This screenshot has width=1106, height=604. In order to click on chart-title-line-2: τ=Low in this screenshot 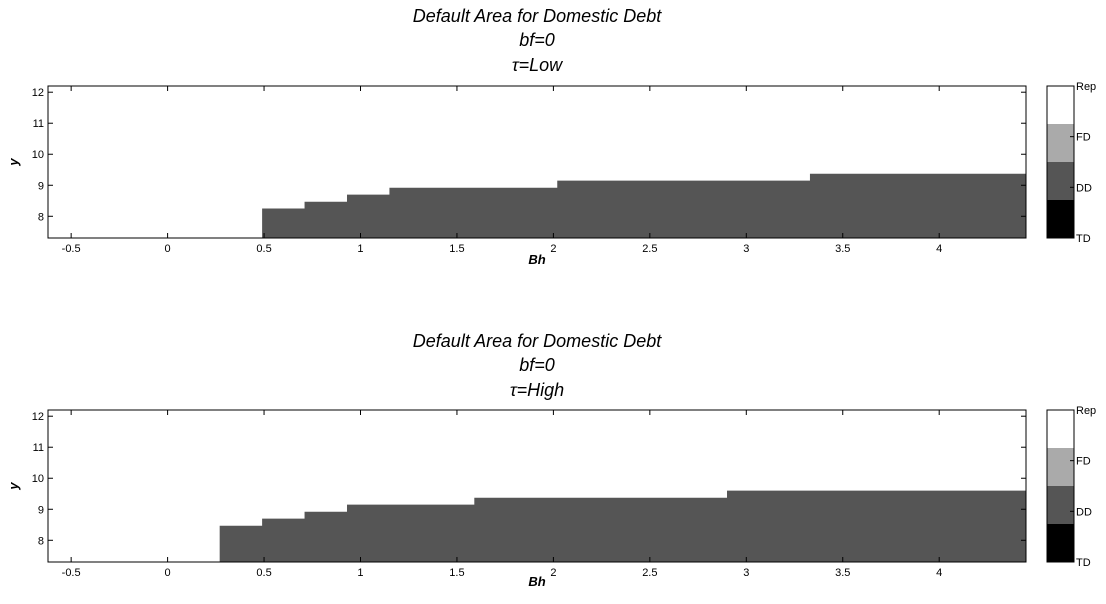, I will do `click(537, 65)`.